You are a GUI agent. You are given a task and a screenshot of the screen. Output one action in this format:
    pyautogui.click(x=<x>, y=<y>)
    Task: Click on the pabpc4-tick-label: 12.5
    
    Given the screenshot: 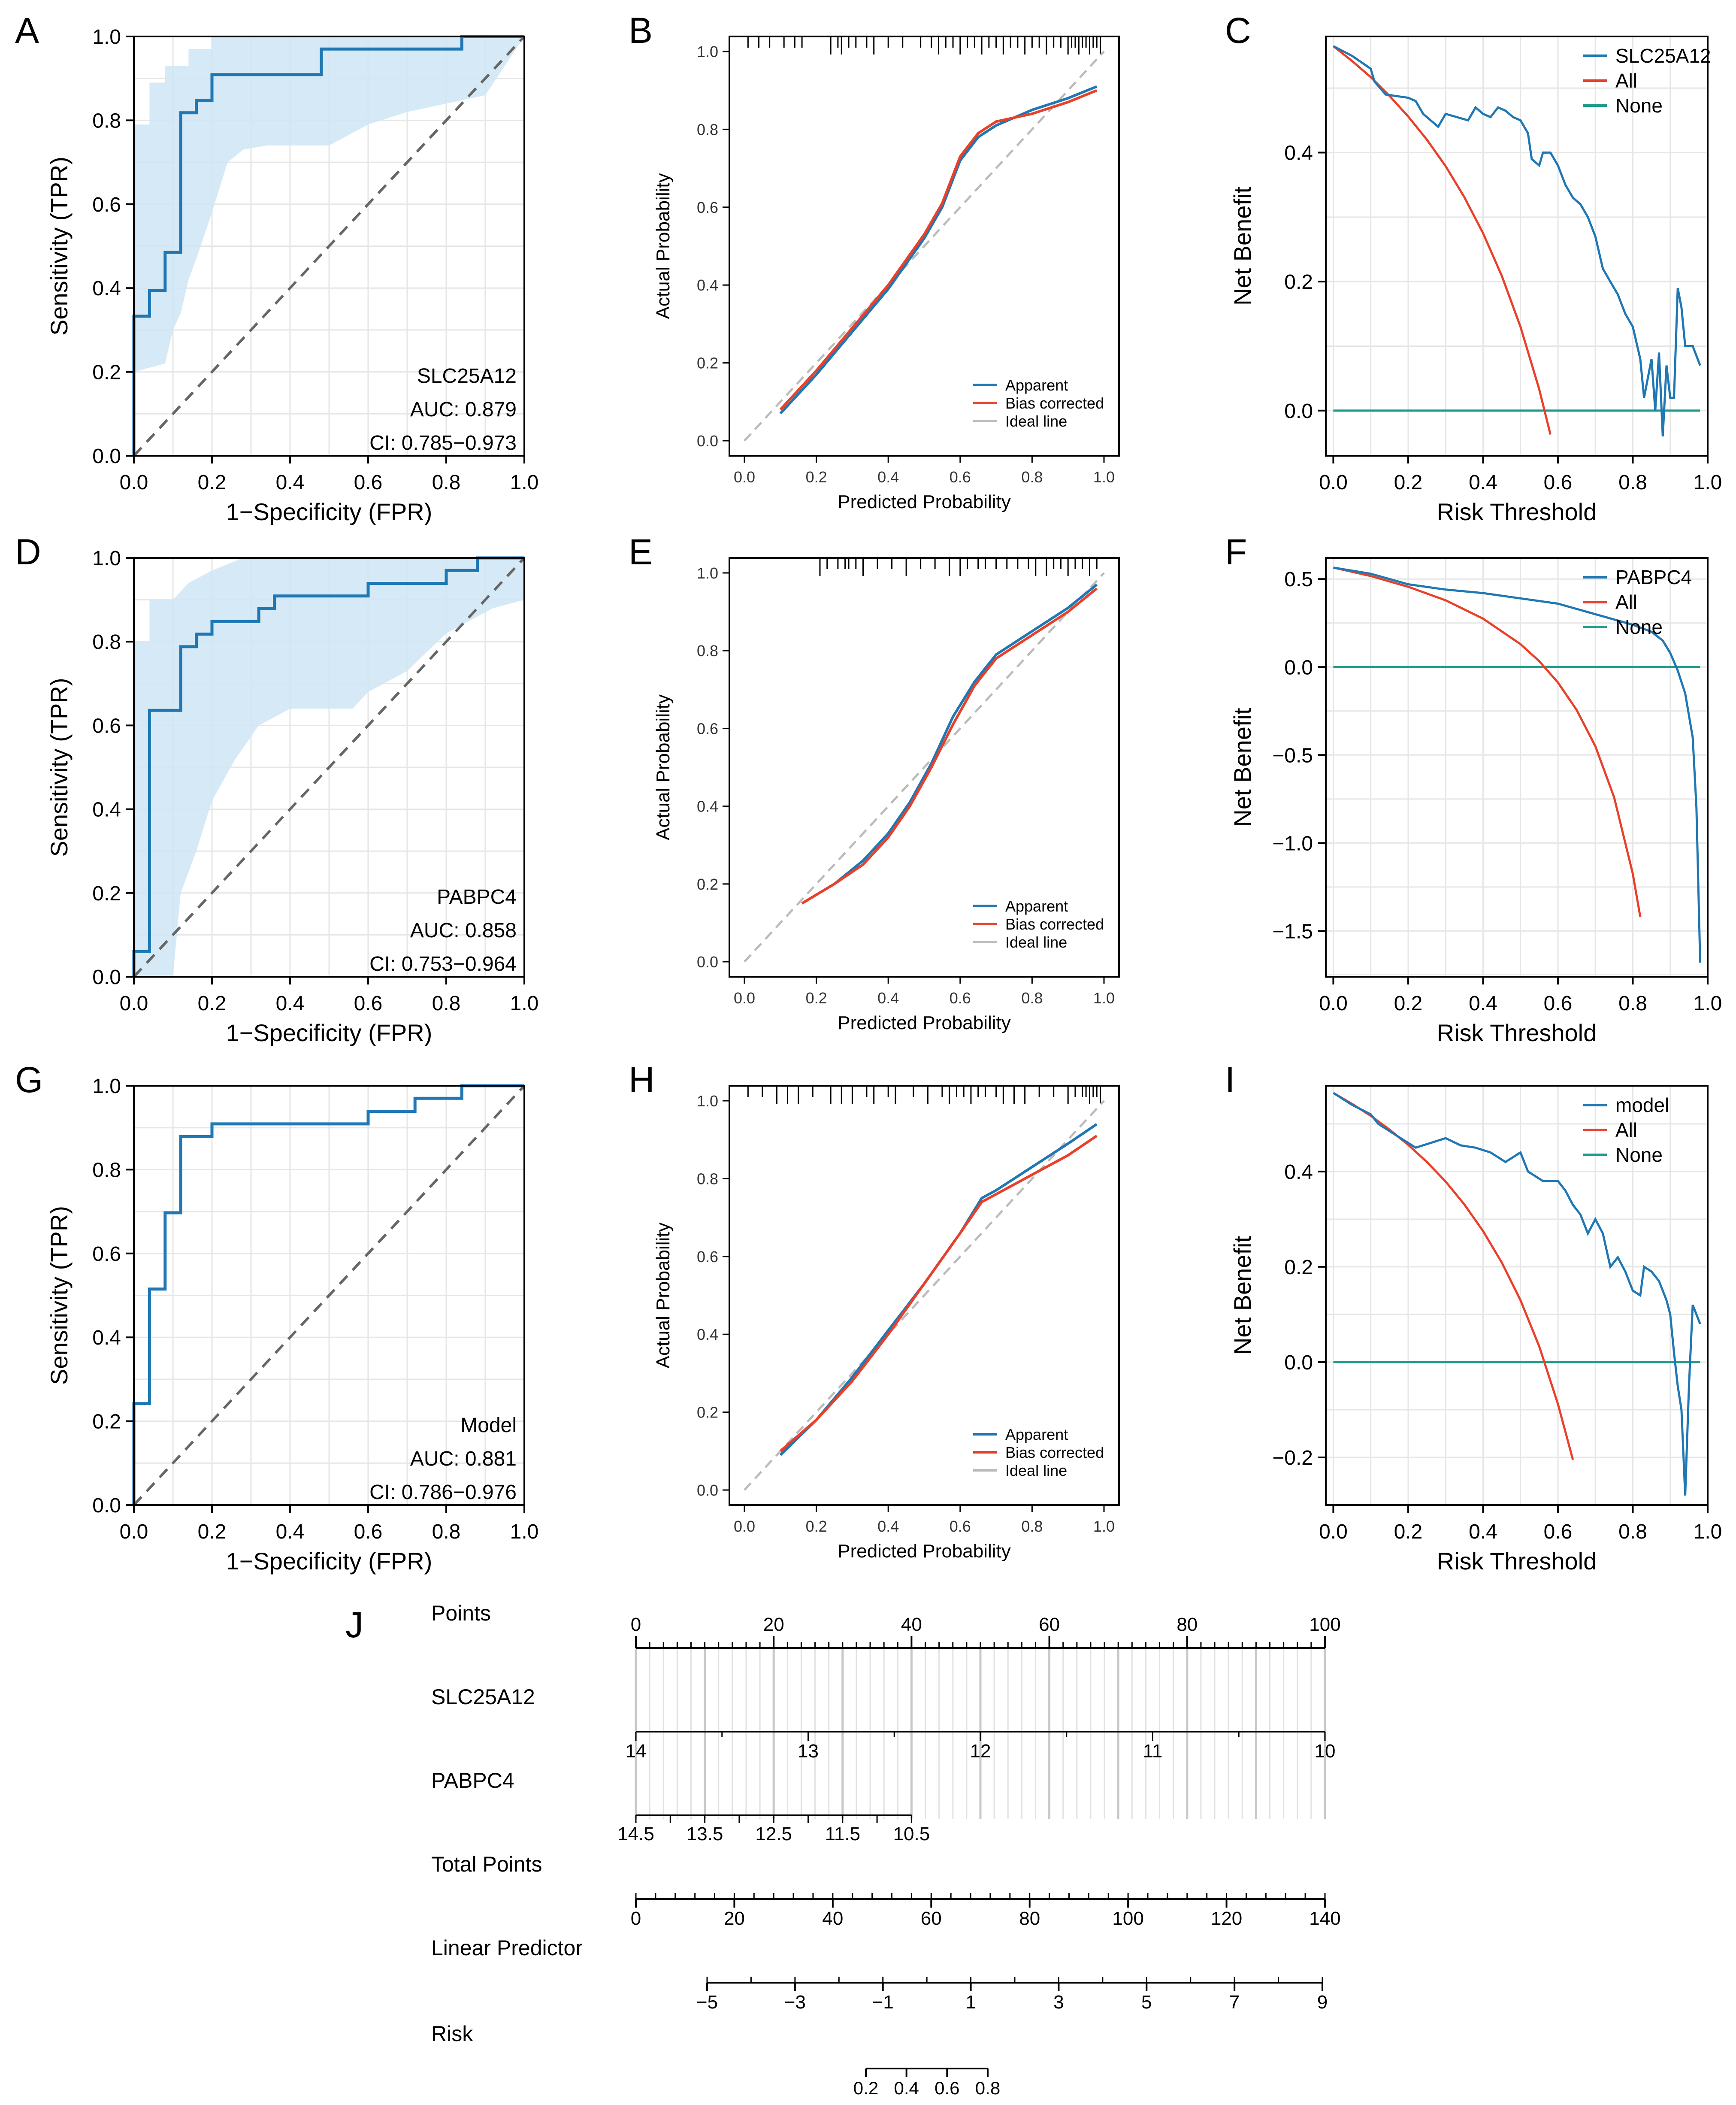 What is the action you would take?
    pyautogui.click(x=773, y=1834)
    